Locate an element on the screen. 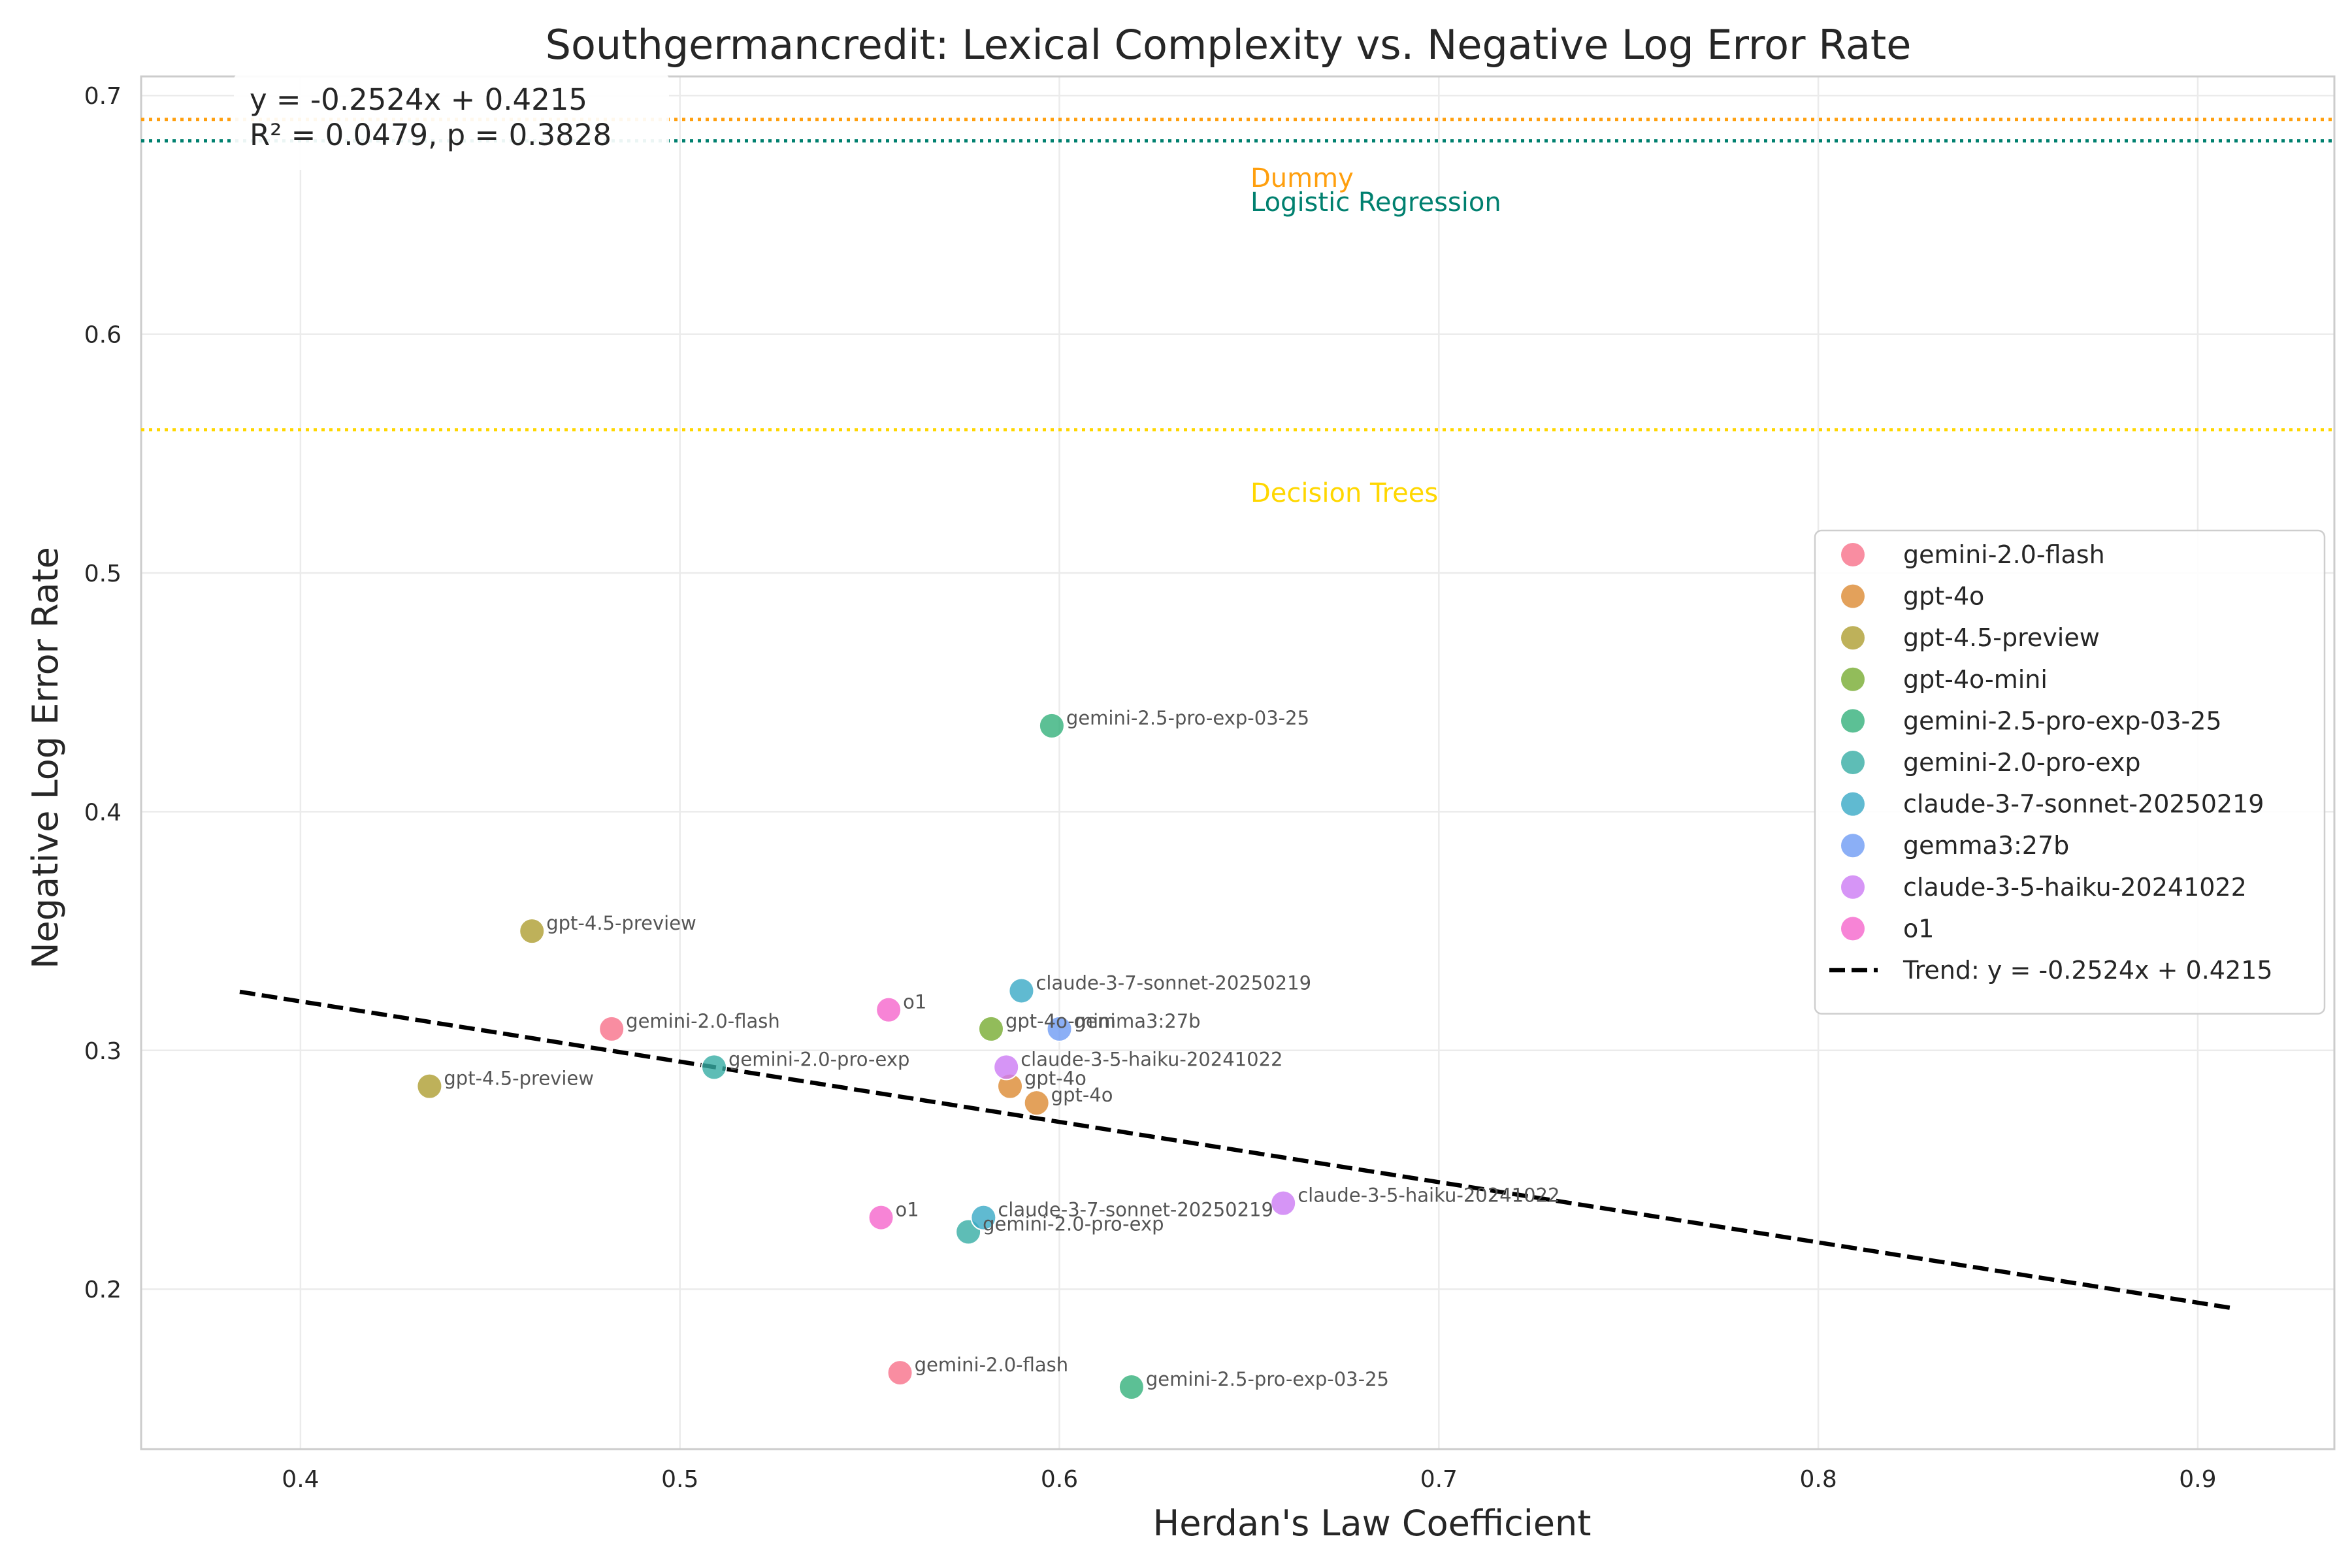  r-squared-text: R² = 0.0479, p = 0.3828 is located at coordinates (431, 135).